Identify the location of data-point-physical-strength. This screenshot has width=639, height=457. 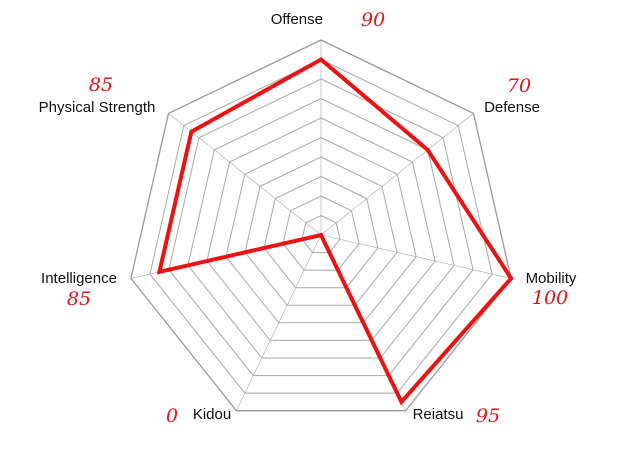
(191, 131).